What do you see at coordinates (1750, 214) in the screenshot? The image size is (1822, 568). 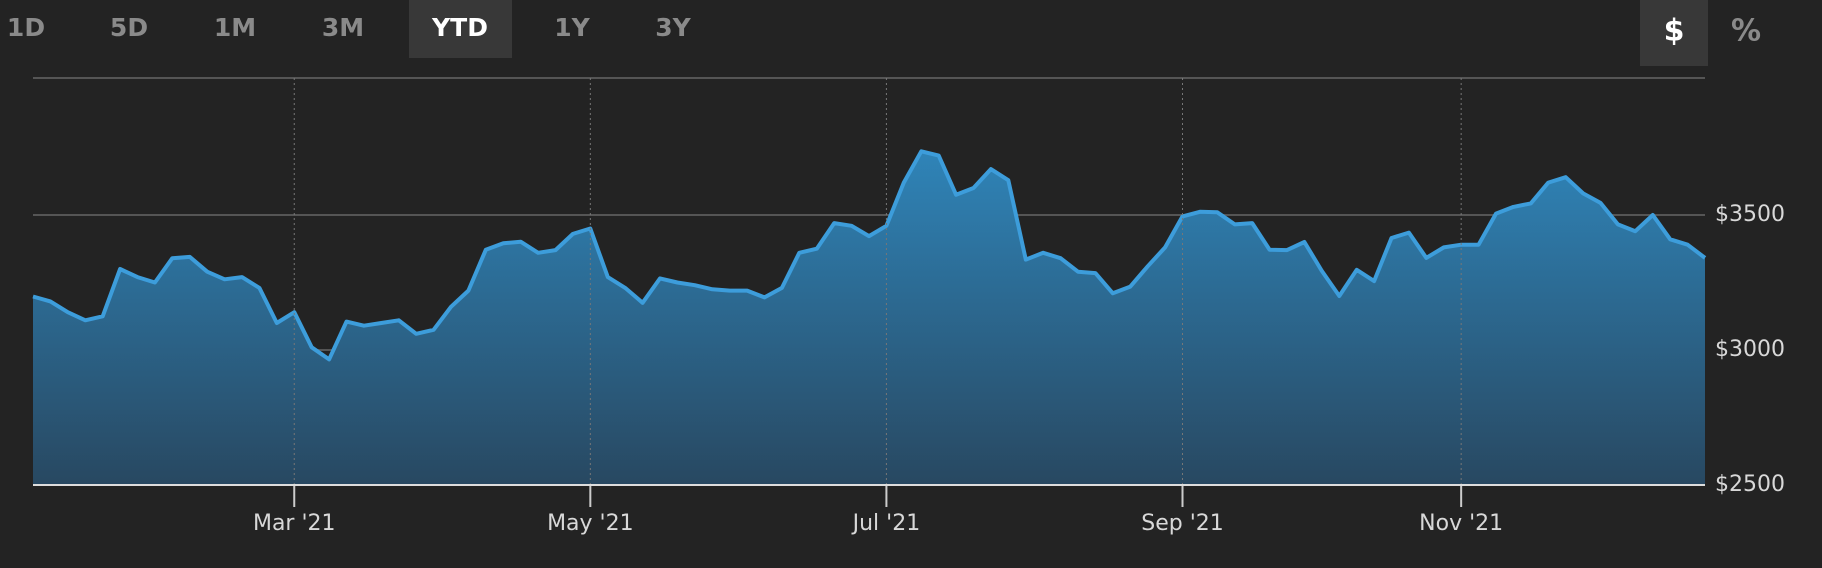 I see `y-tick-label: $3500` at bounding box center [1750, 214].